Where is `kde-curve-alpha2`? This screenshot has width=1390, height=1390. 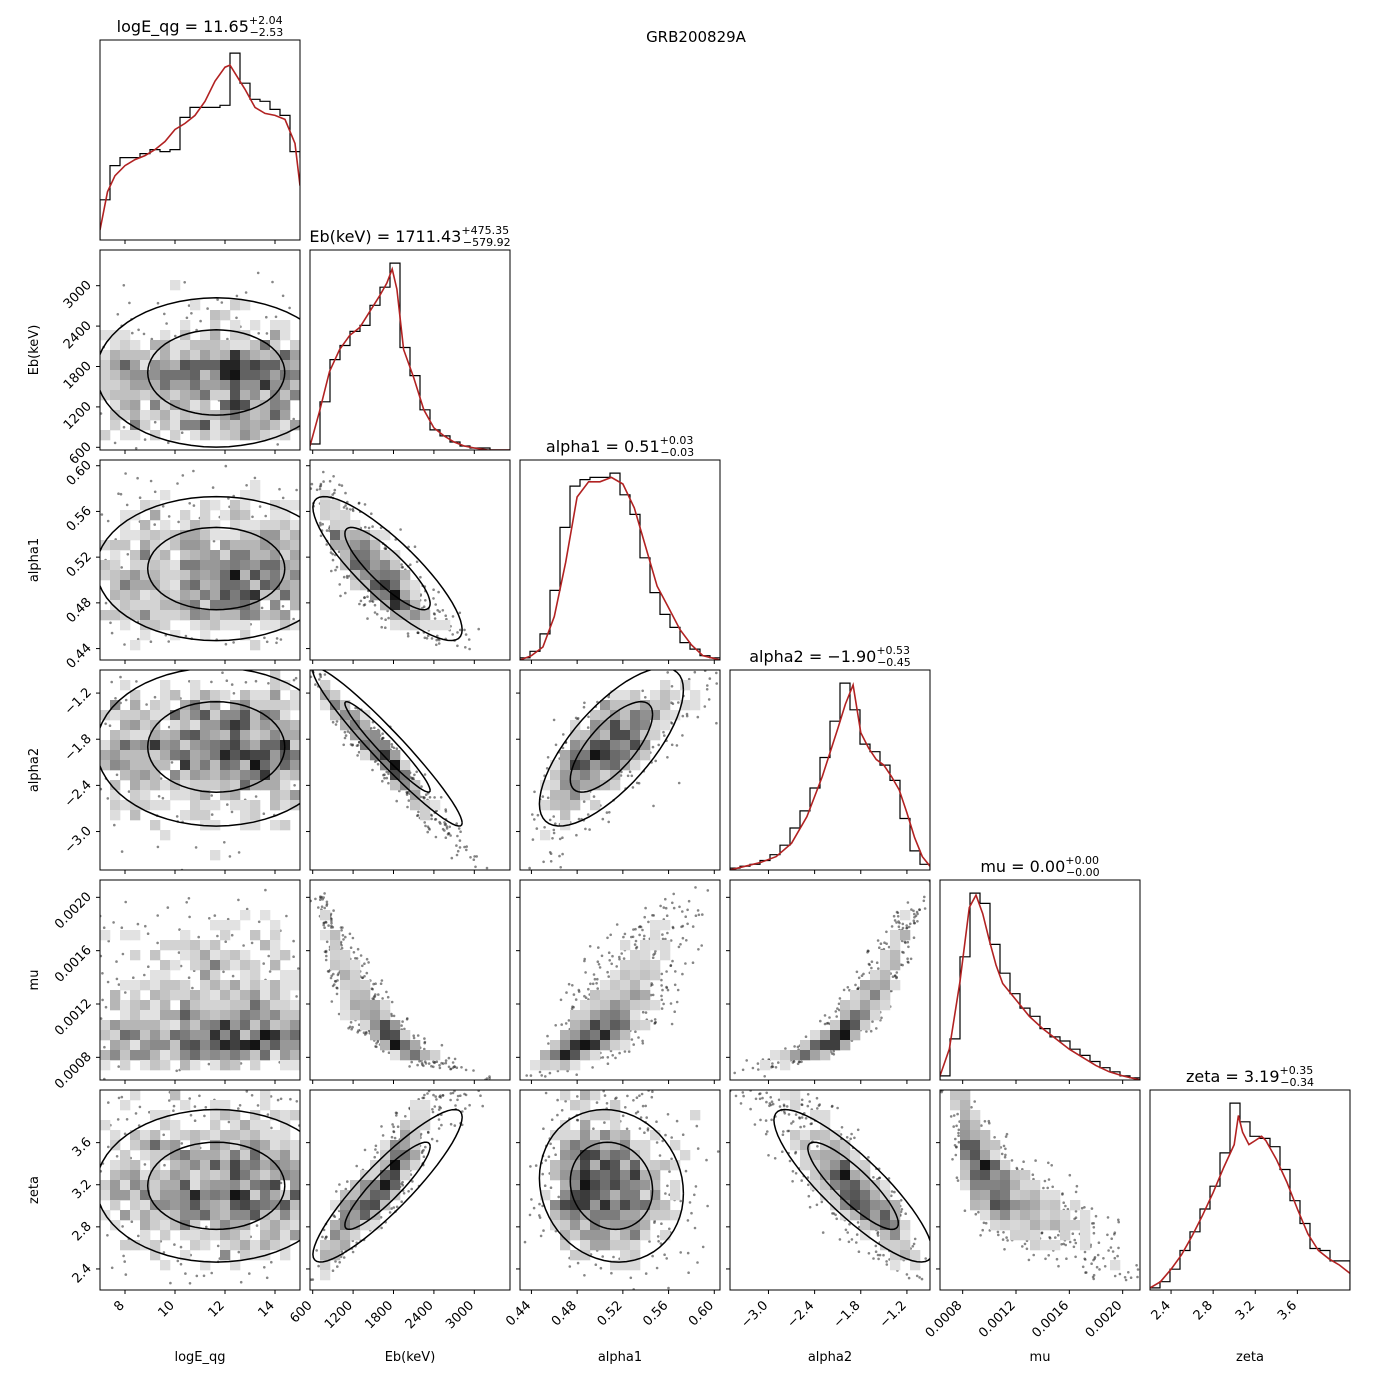 kde-curve-alpha2 is located at coordinates (830, 776).